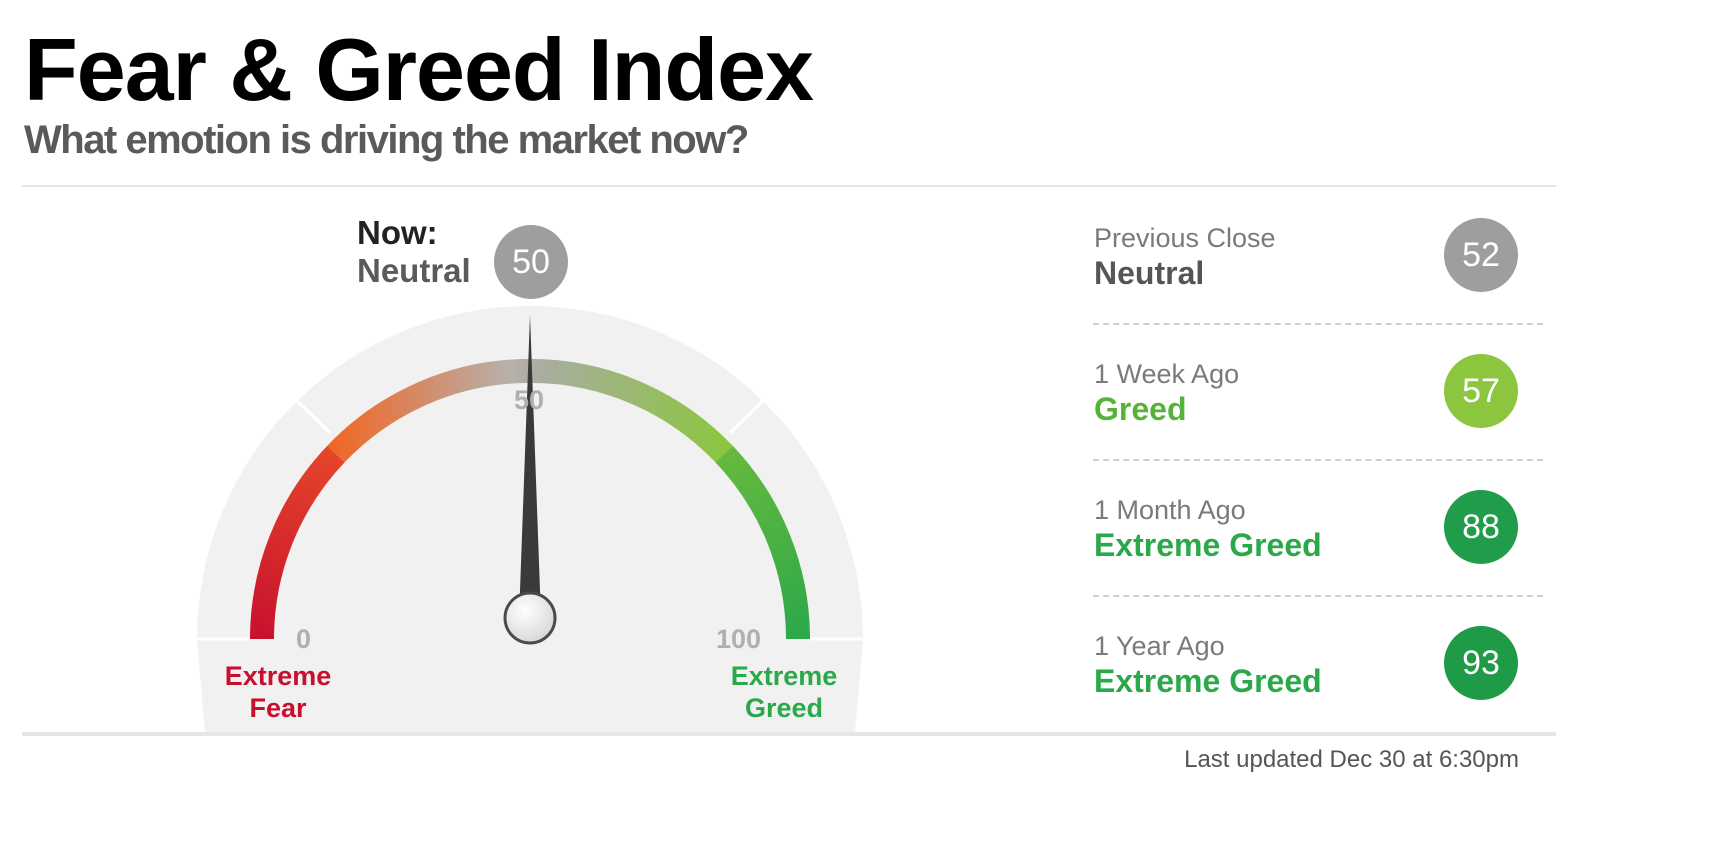 This screenshot has width=1711, height=861. Describe the element at coordinates (789, 186) in the screenshot. I see `top-divider` at that location.